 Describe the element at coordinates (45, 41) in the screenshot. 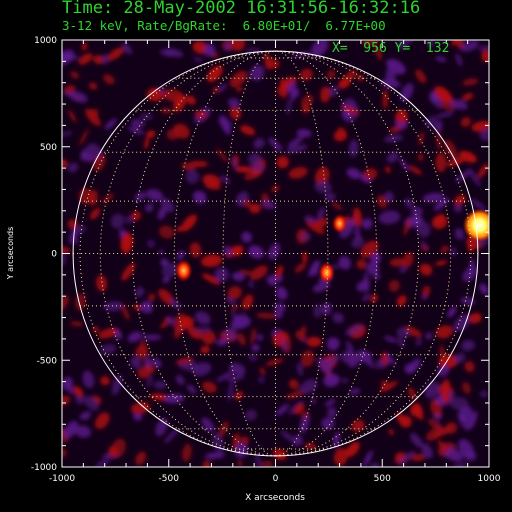

I see `y-tick-label: 1000` at that location.